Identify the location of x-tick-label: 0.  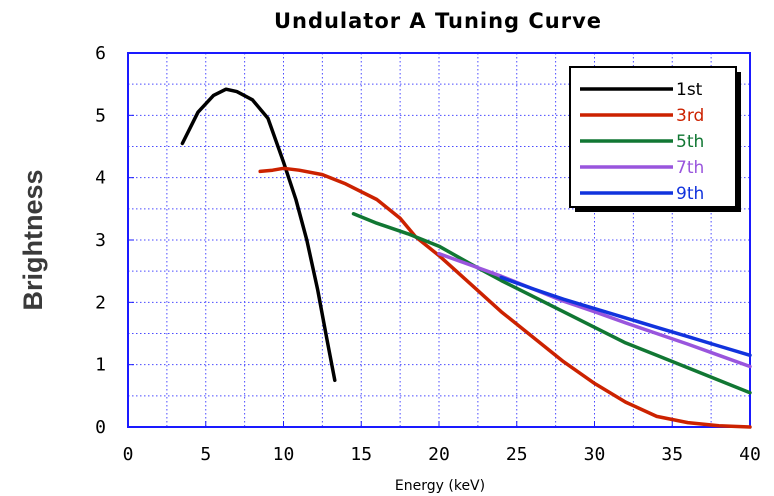
(128, 454).